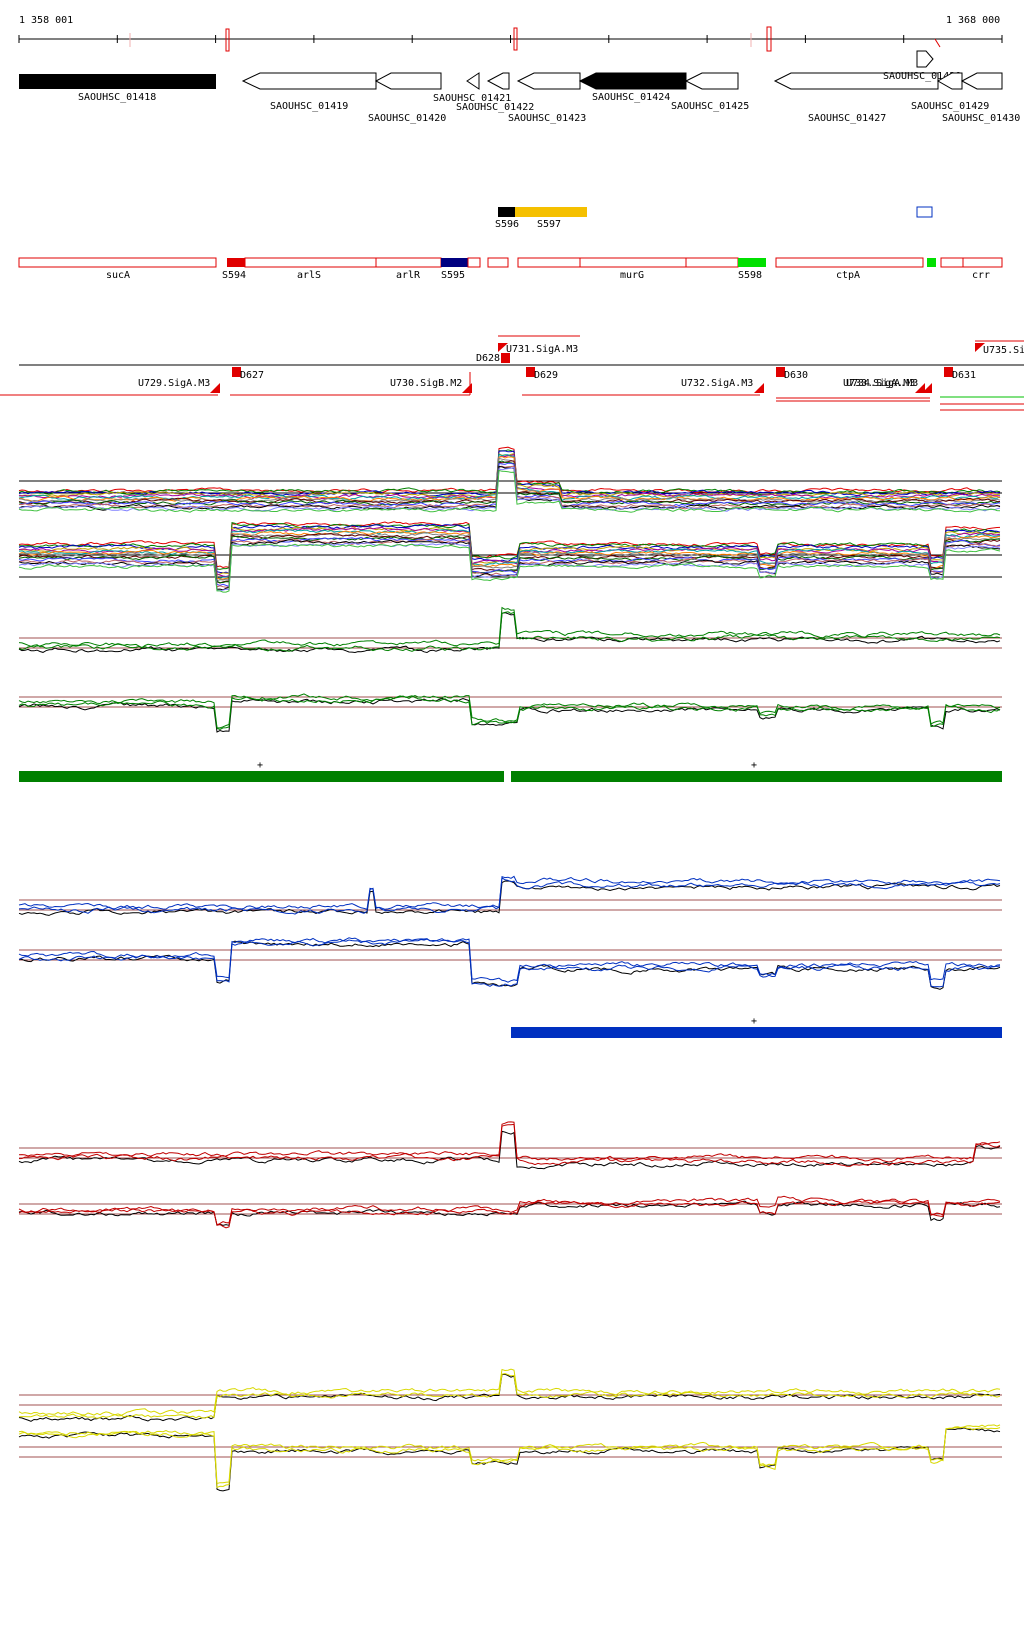 Image resolution: width=1024 pixels, height=1645 pixels. What do you see at coordinates (633, 262) in the screenshot?
I see `feature-box-murG` at bounding box center [633, 262].